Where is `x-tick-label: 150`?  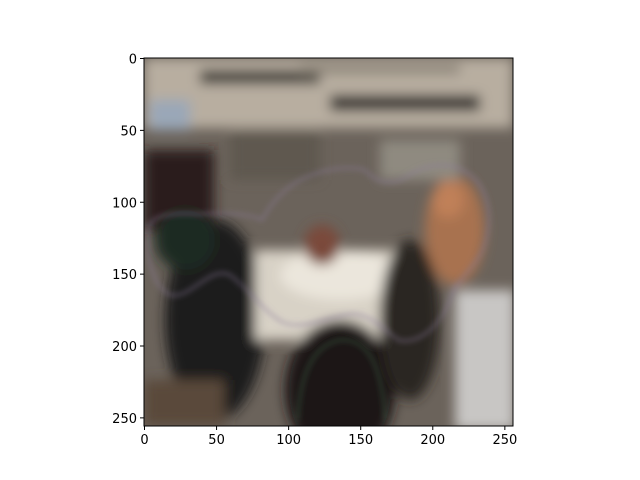
x-tick-label: 150 is located at coordinates (360, 440).